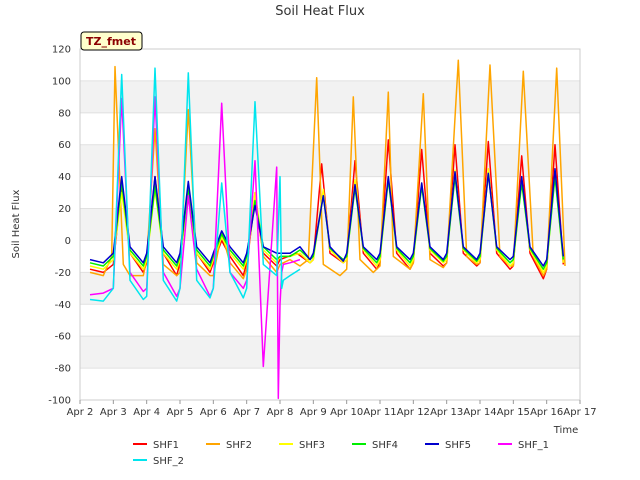 This screenshot has width=640, height=480. Describe the element at coordinates (180, 412) in the screenshot. I see `x-tick-label: Apr 5` at that location.